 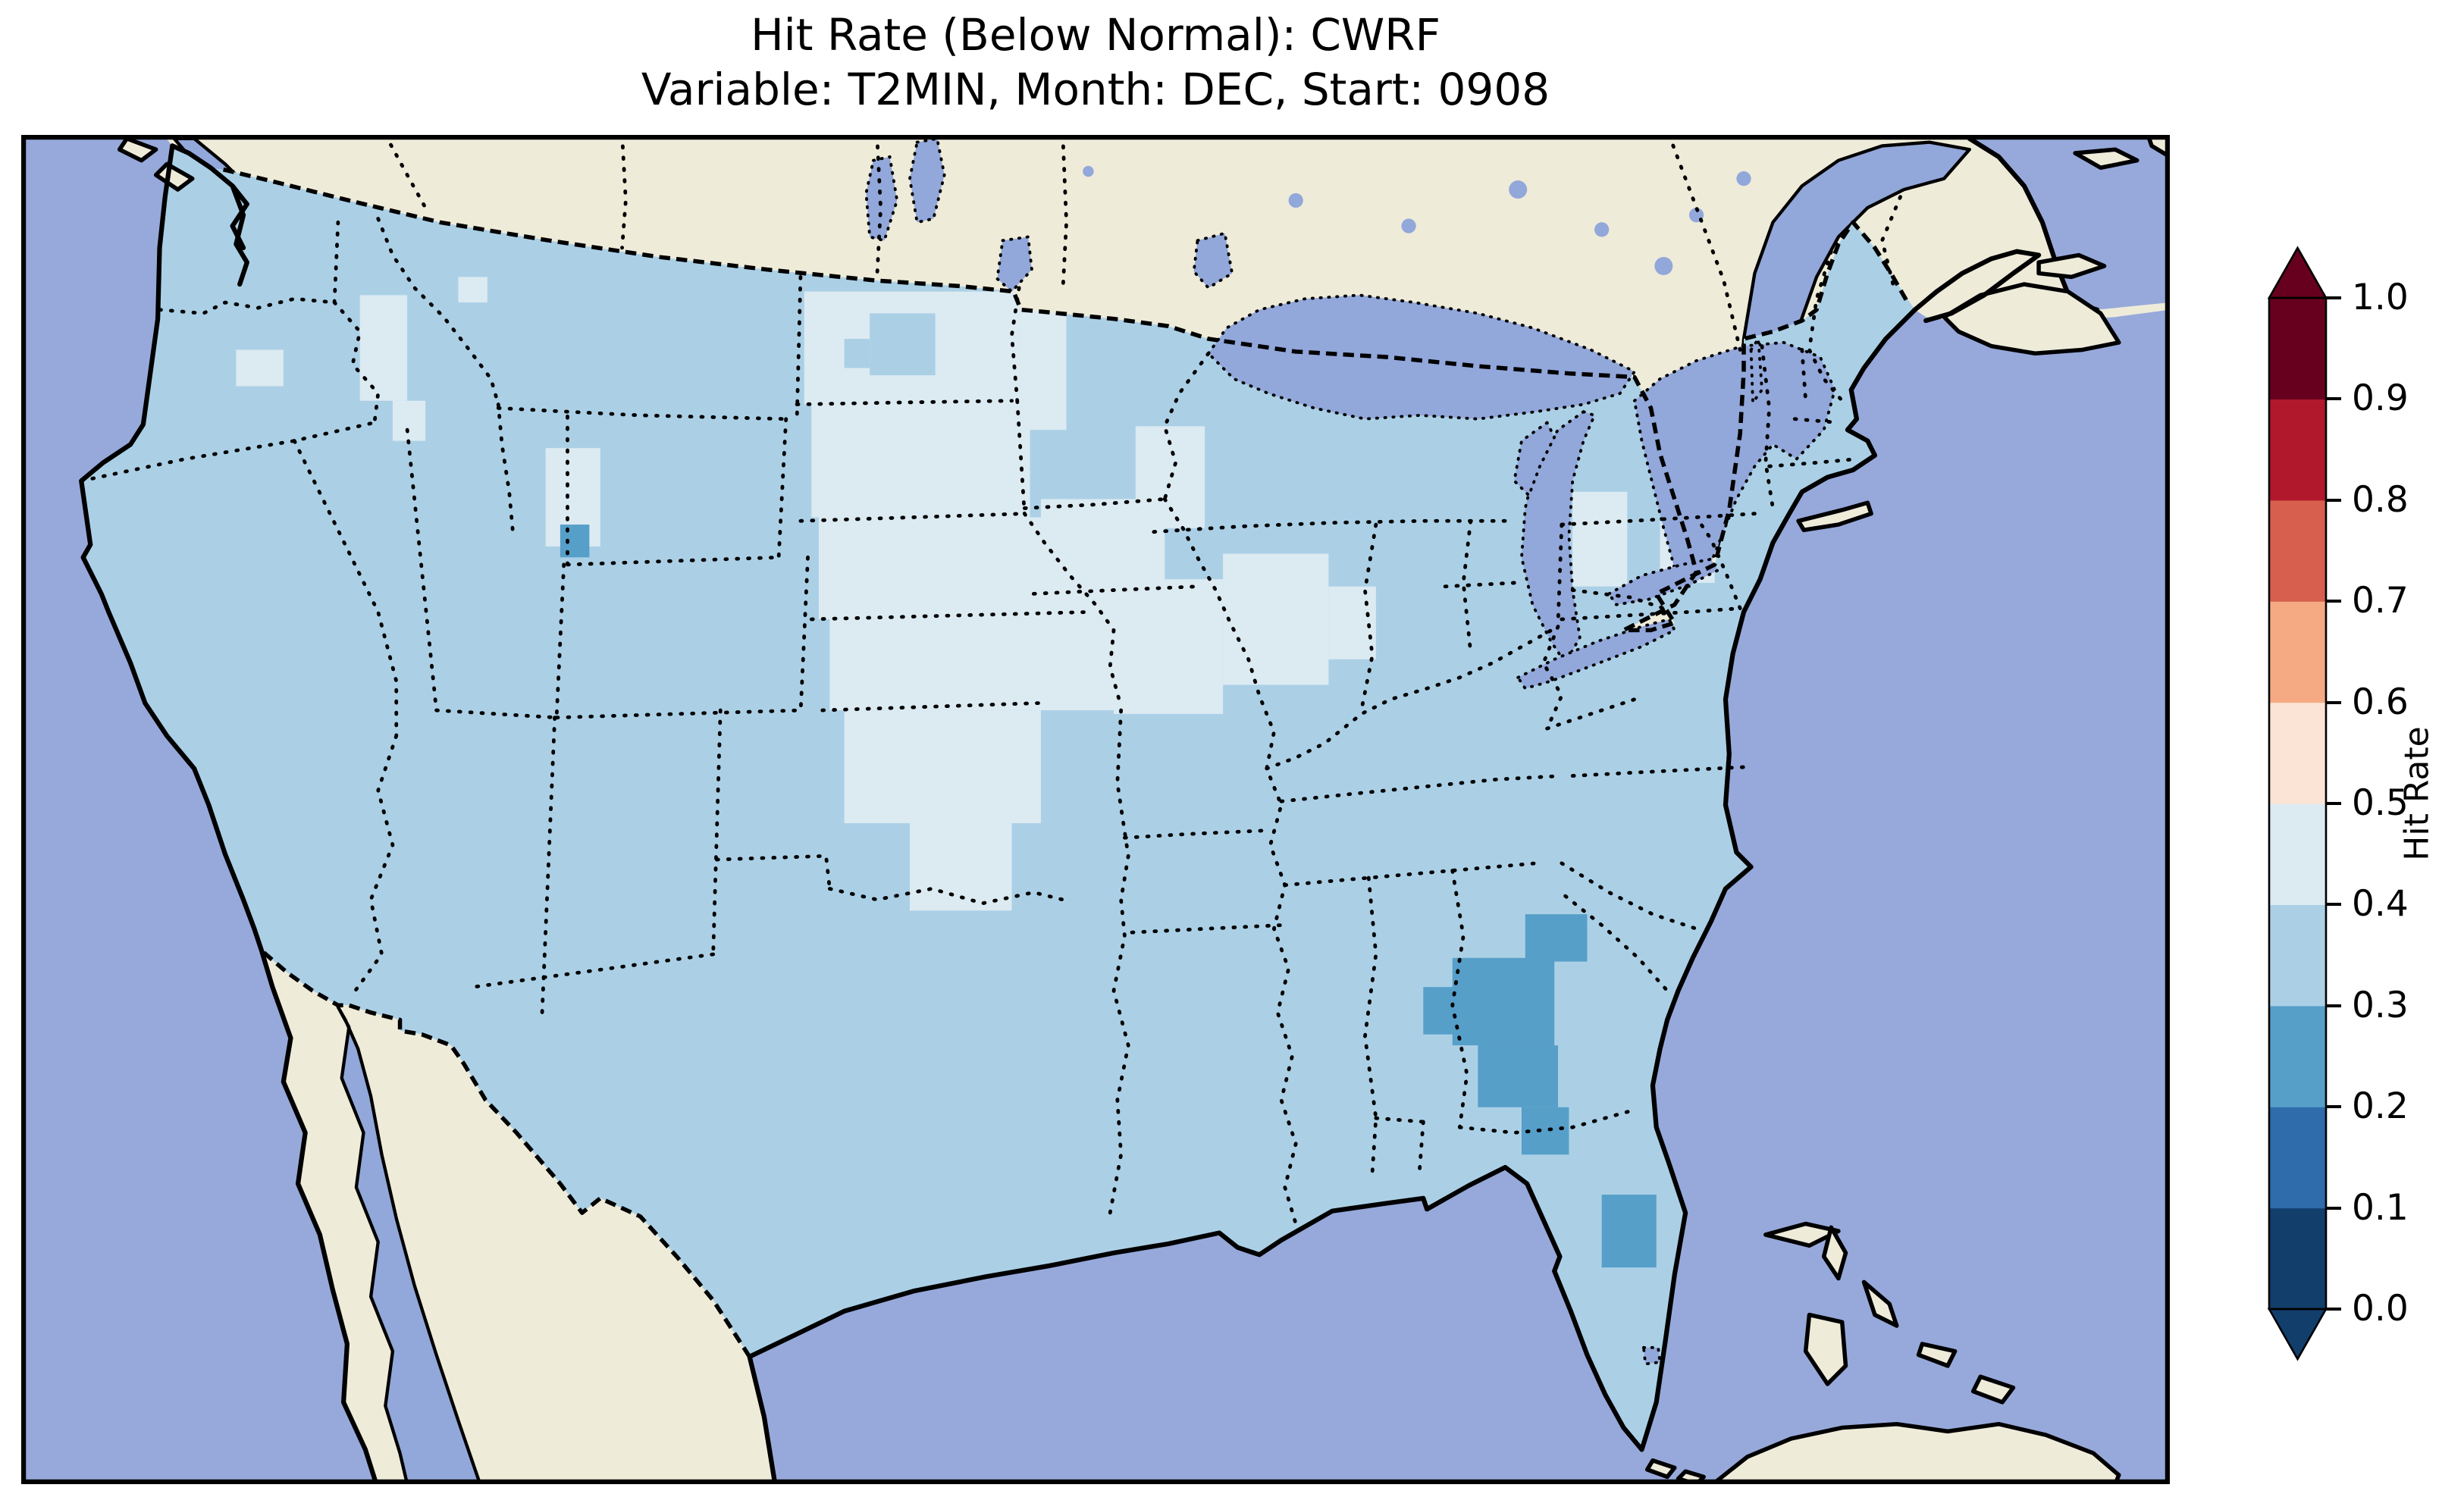 I want to click on lake-winnipeg, so click(x=927, y=180).